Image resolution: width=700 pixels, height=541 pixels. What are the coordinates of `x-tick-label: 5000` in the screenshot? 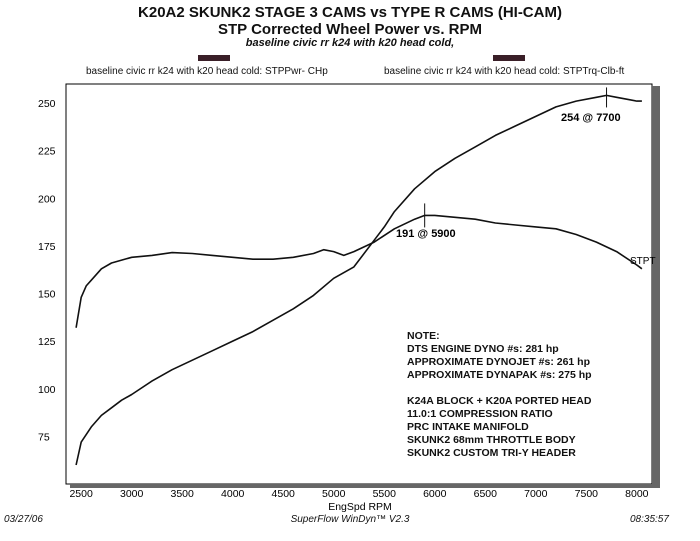 It's located at (334, 494).